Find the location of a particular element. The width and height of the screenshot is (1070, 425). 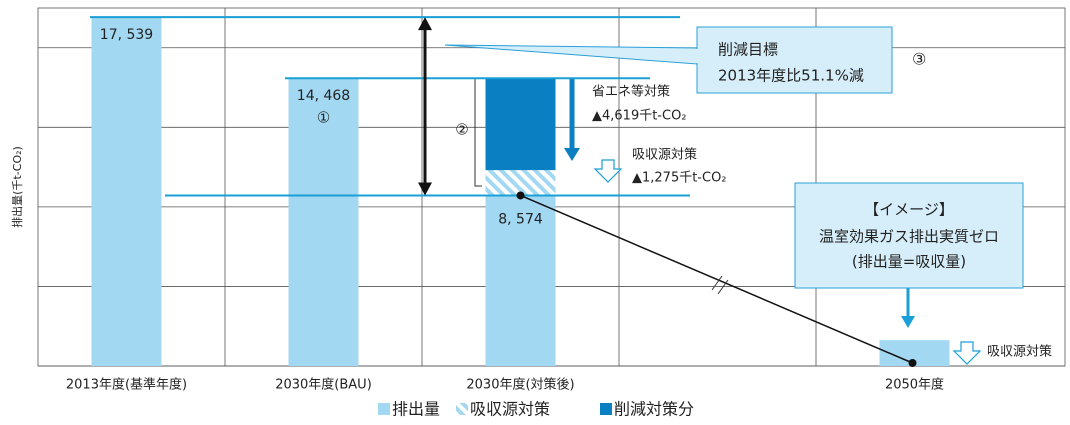

saving-title: 省エネ等対策 is located at coordinates (631, 92).